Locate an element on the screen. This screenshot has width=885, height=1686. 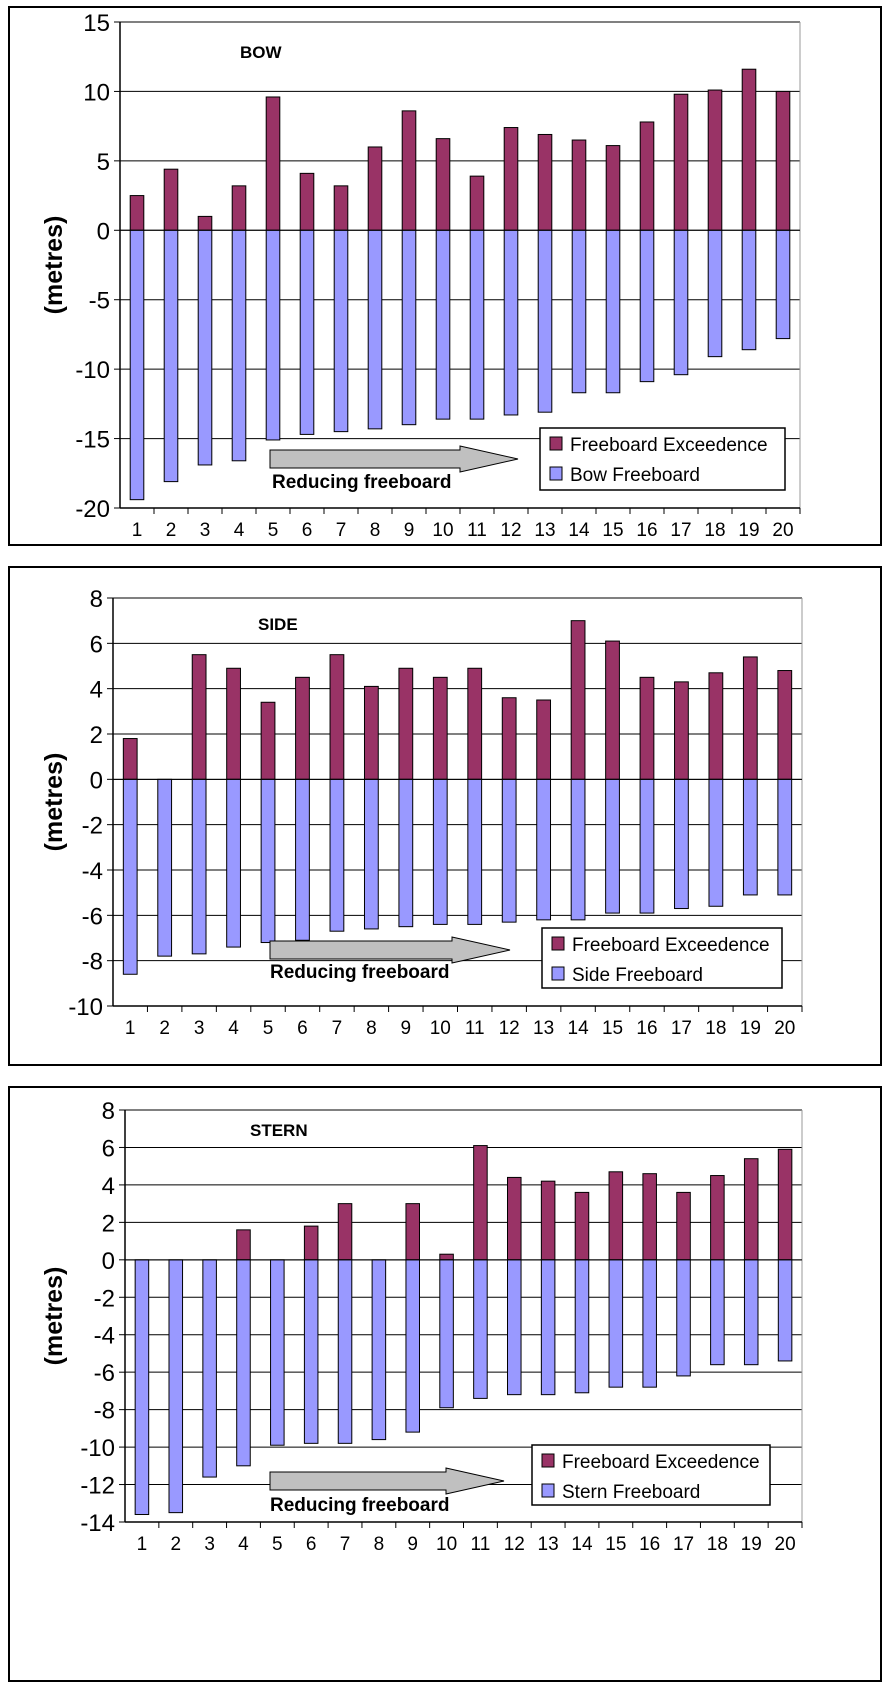
reducing-freeboard-arrow is located at coordinates (394, 459).